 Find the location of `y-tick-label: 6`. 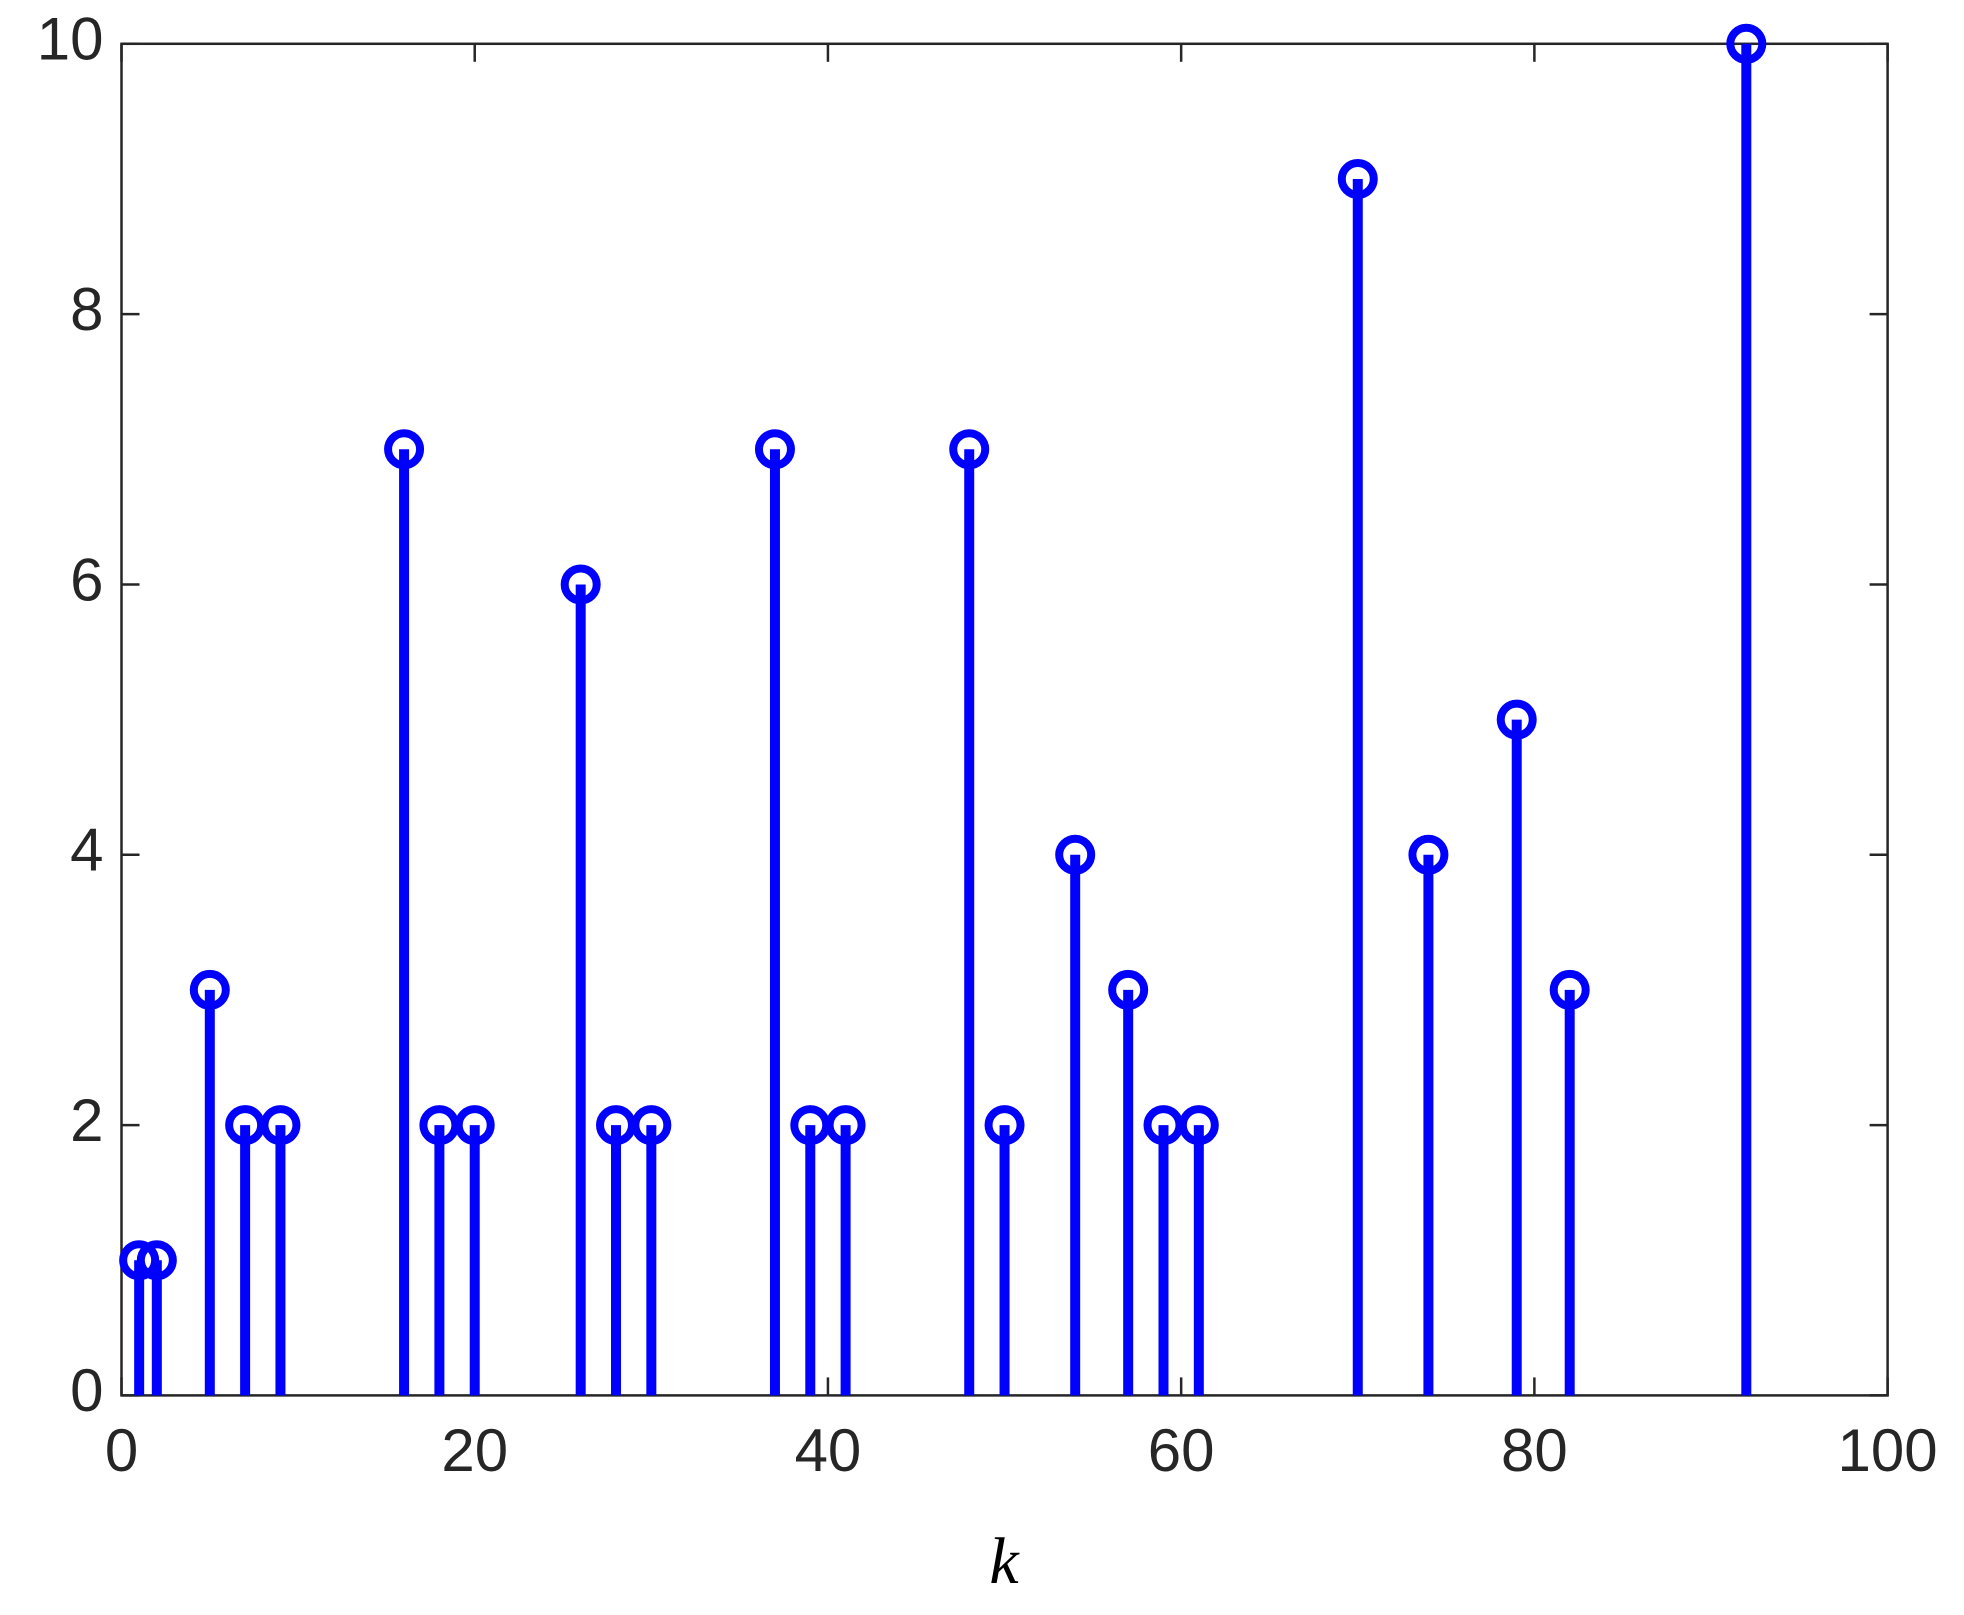

y-tick-label: 6 is located at coordinates (86, 579).